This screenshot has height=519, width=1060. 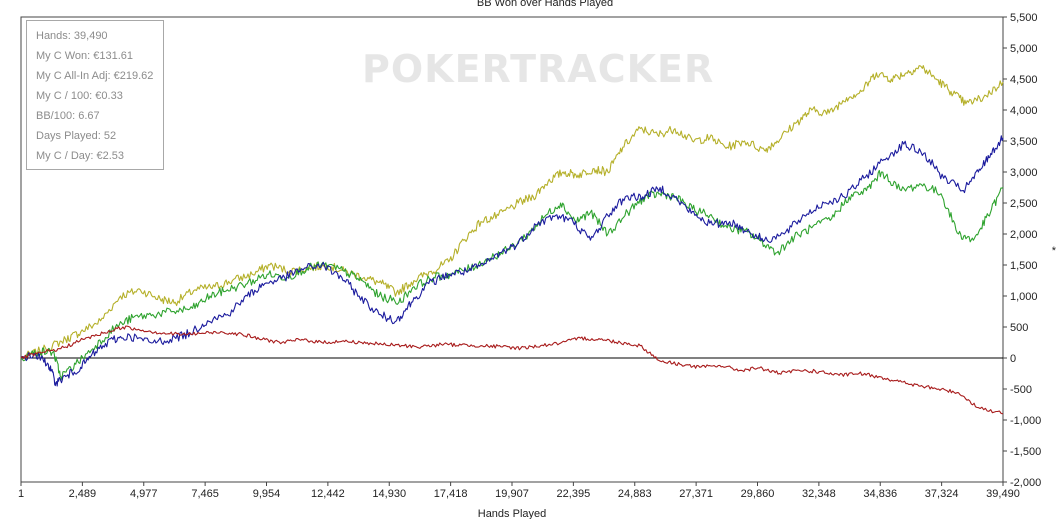 I want to click on x-tick-label: 14,930, so click(x=389, y=494).